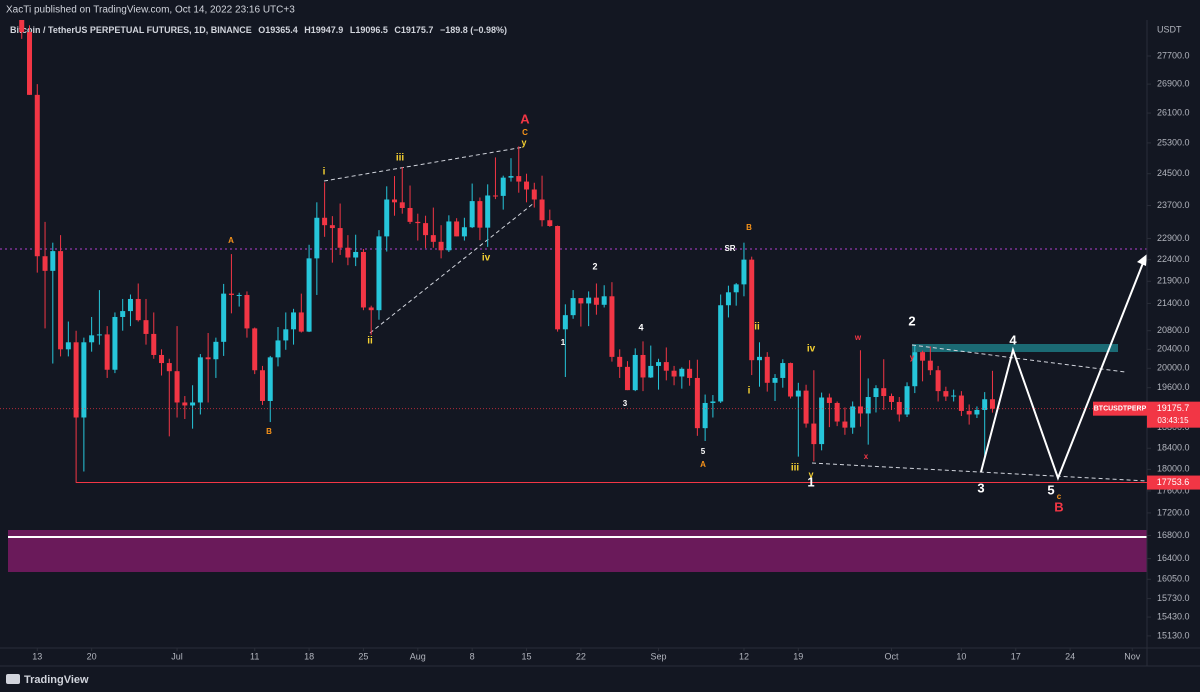 This screenshot has width=1200, height=692. I want to click on y-tick-label: 16800.0, so click(1173, 535).